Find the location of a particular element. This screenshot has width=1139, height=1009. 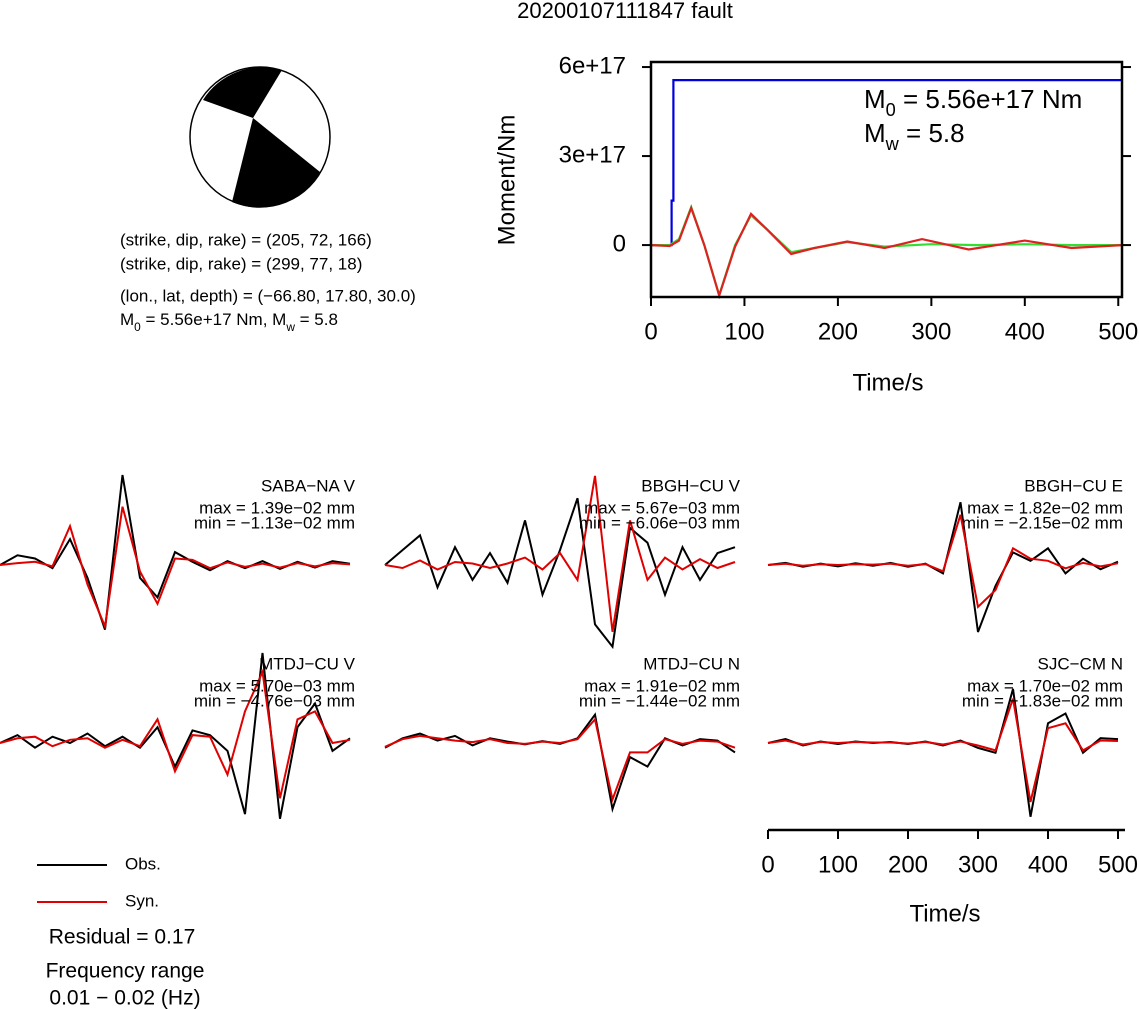

y-tick-label: 0 is located at coordinates (619, 243).